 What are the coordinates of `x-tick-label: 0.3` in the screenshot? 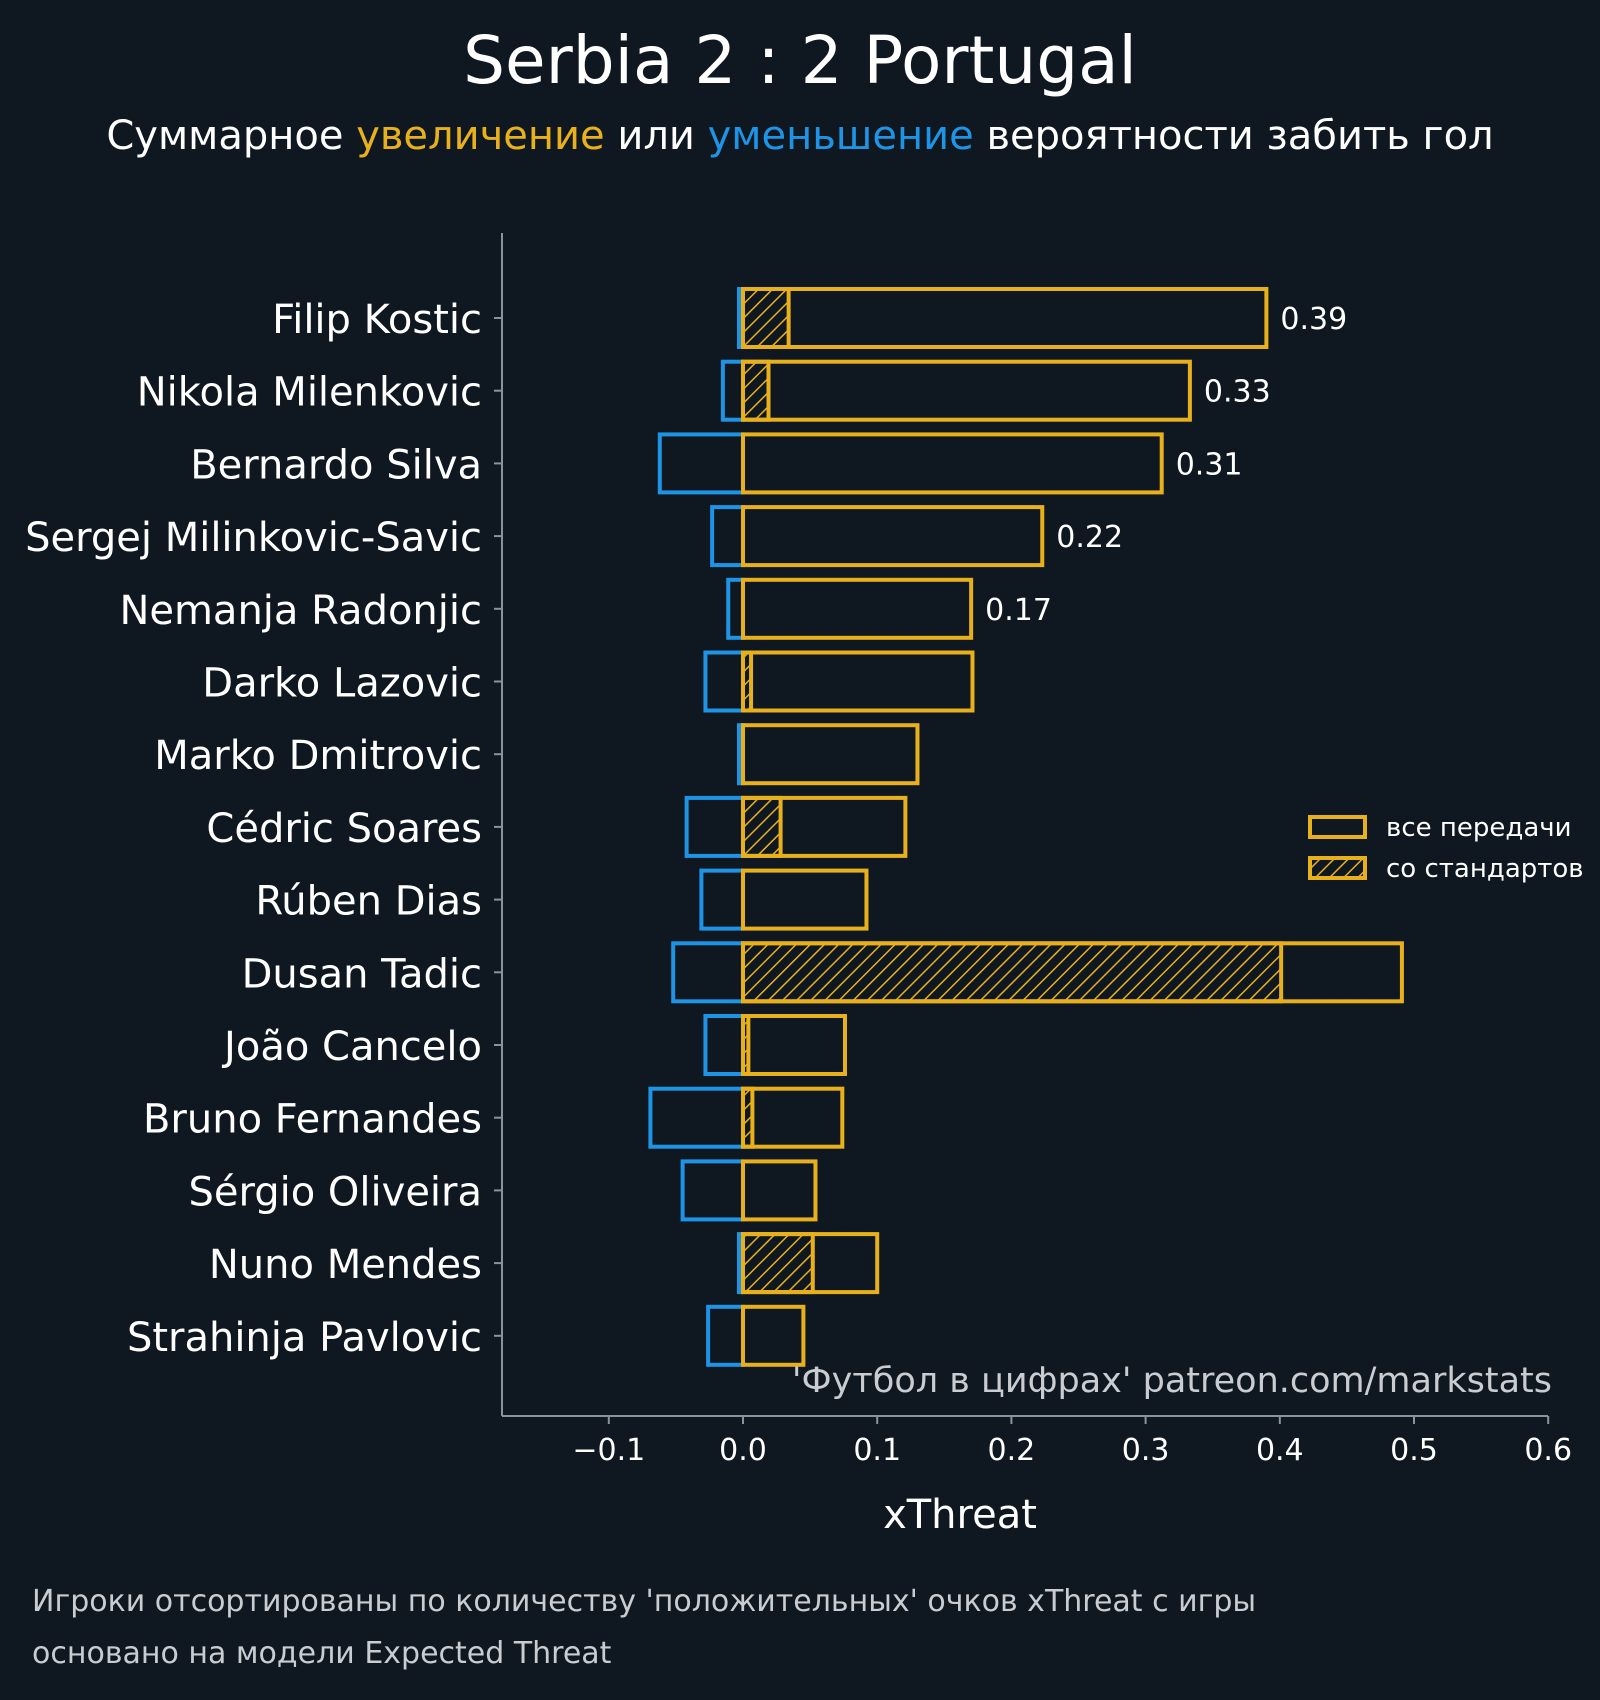 It's located at (1146, 1450).